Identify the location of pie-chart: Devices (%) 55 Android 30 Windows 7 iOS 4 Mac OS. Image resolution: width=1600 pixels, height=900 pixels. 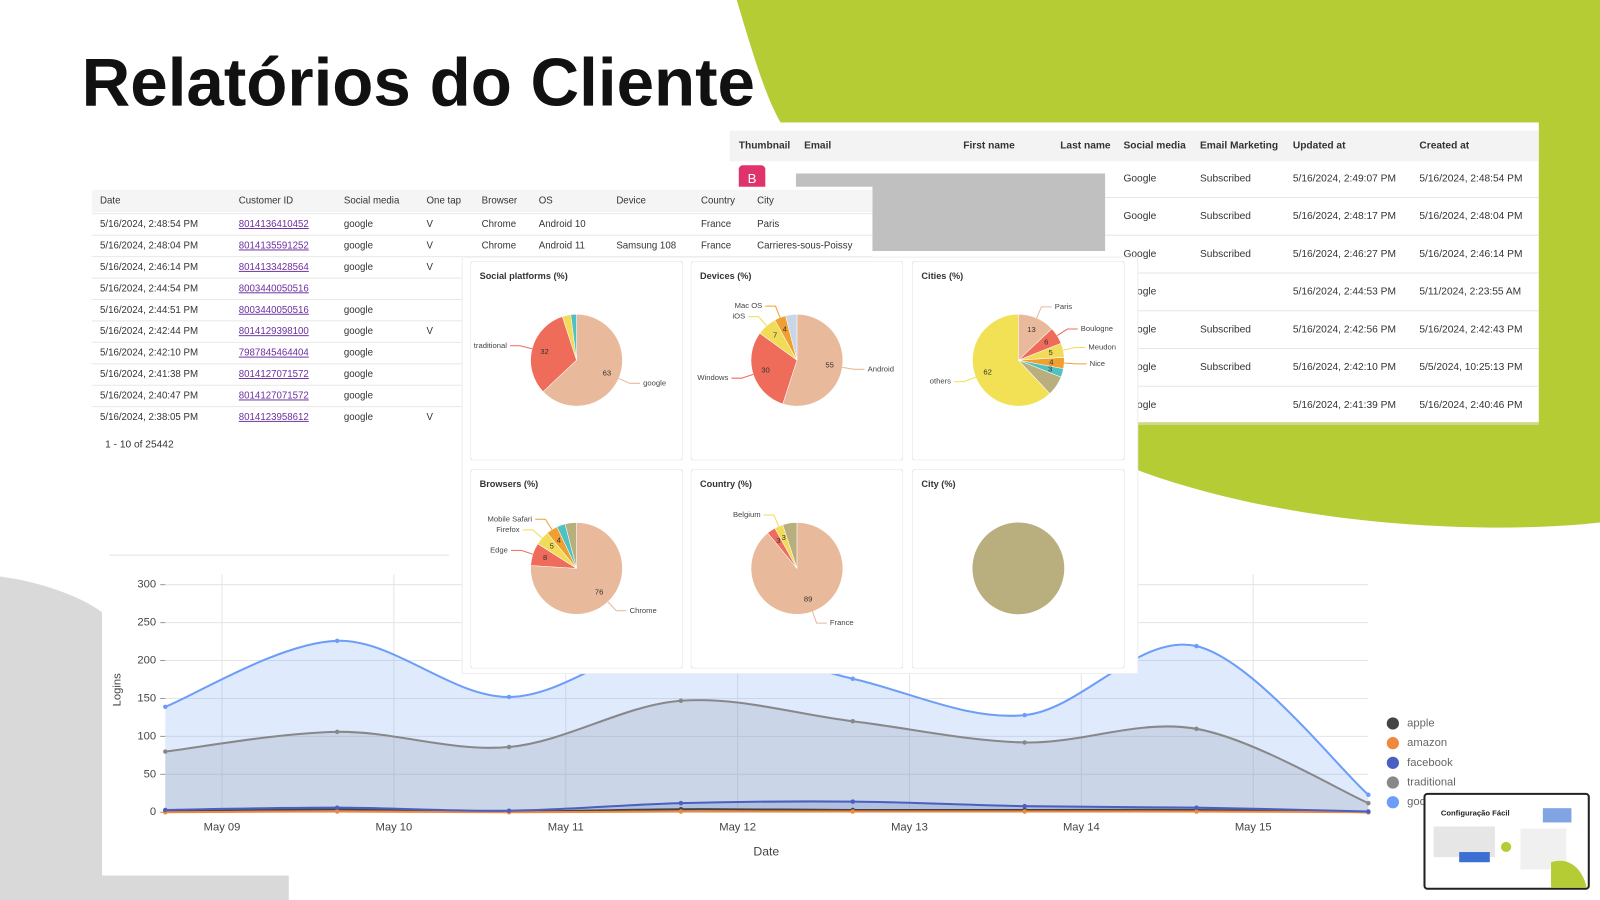
(797, 361).